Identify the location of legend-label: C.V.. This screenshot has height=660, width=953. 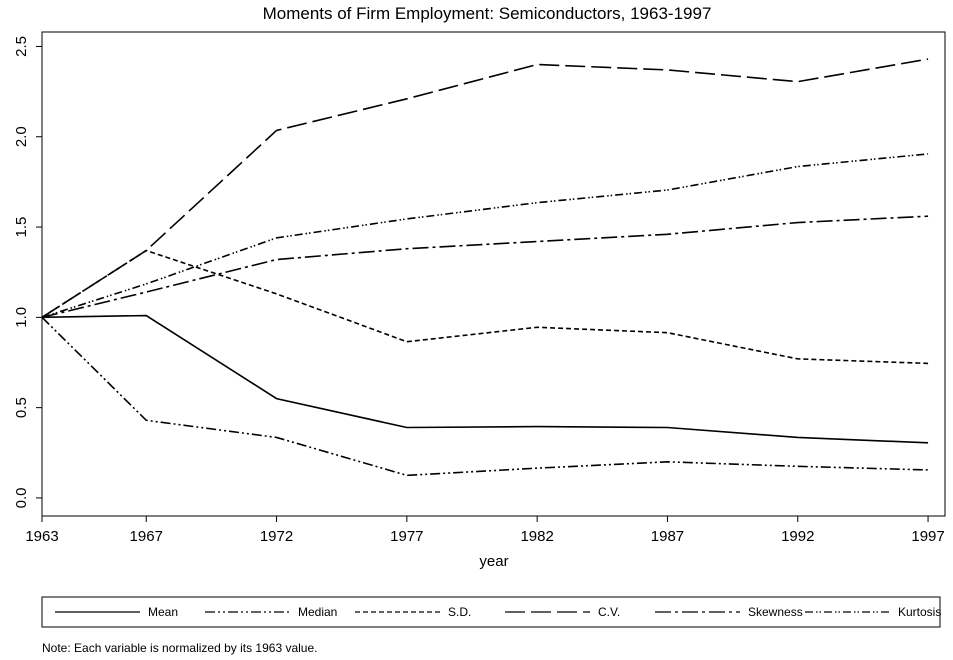
(609, 612).